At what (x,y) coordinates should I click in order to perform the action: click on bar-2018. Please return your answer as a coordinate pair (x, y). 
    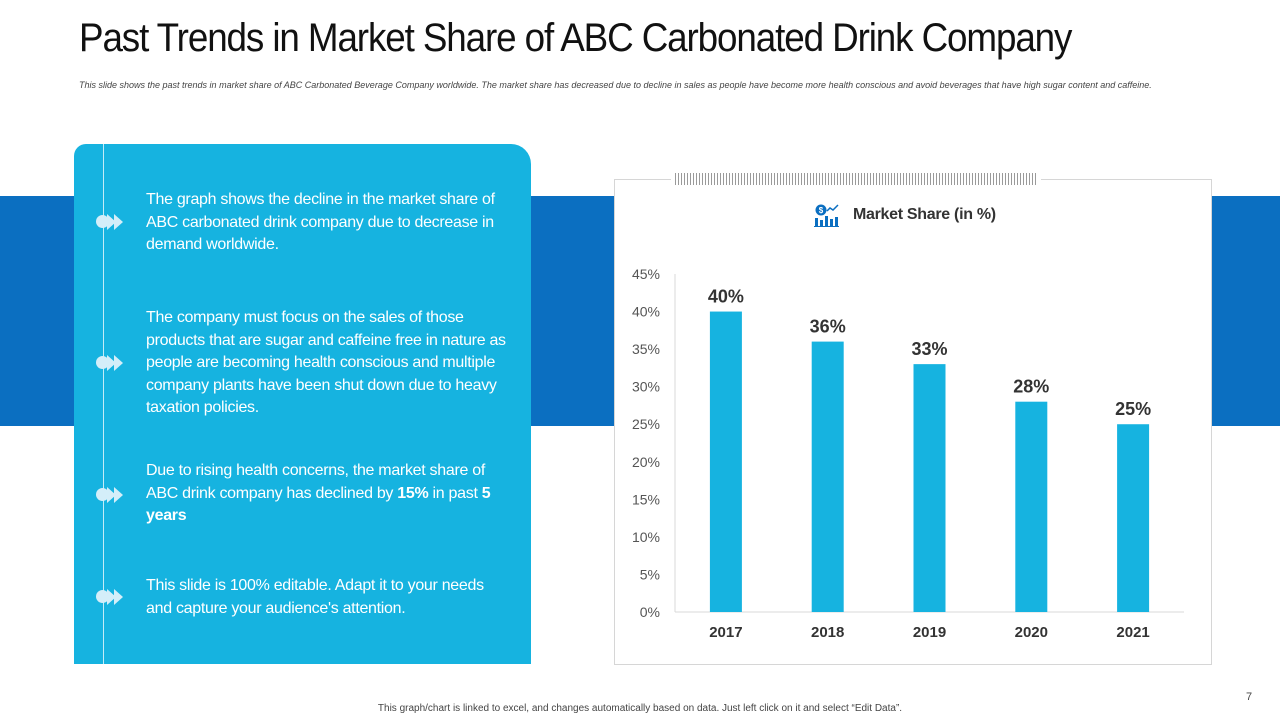
    Looking at the image, I should click on (827, 476).